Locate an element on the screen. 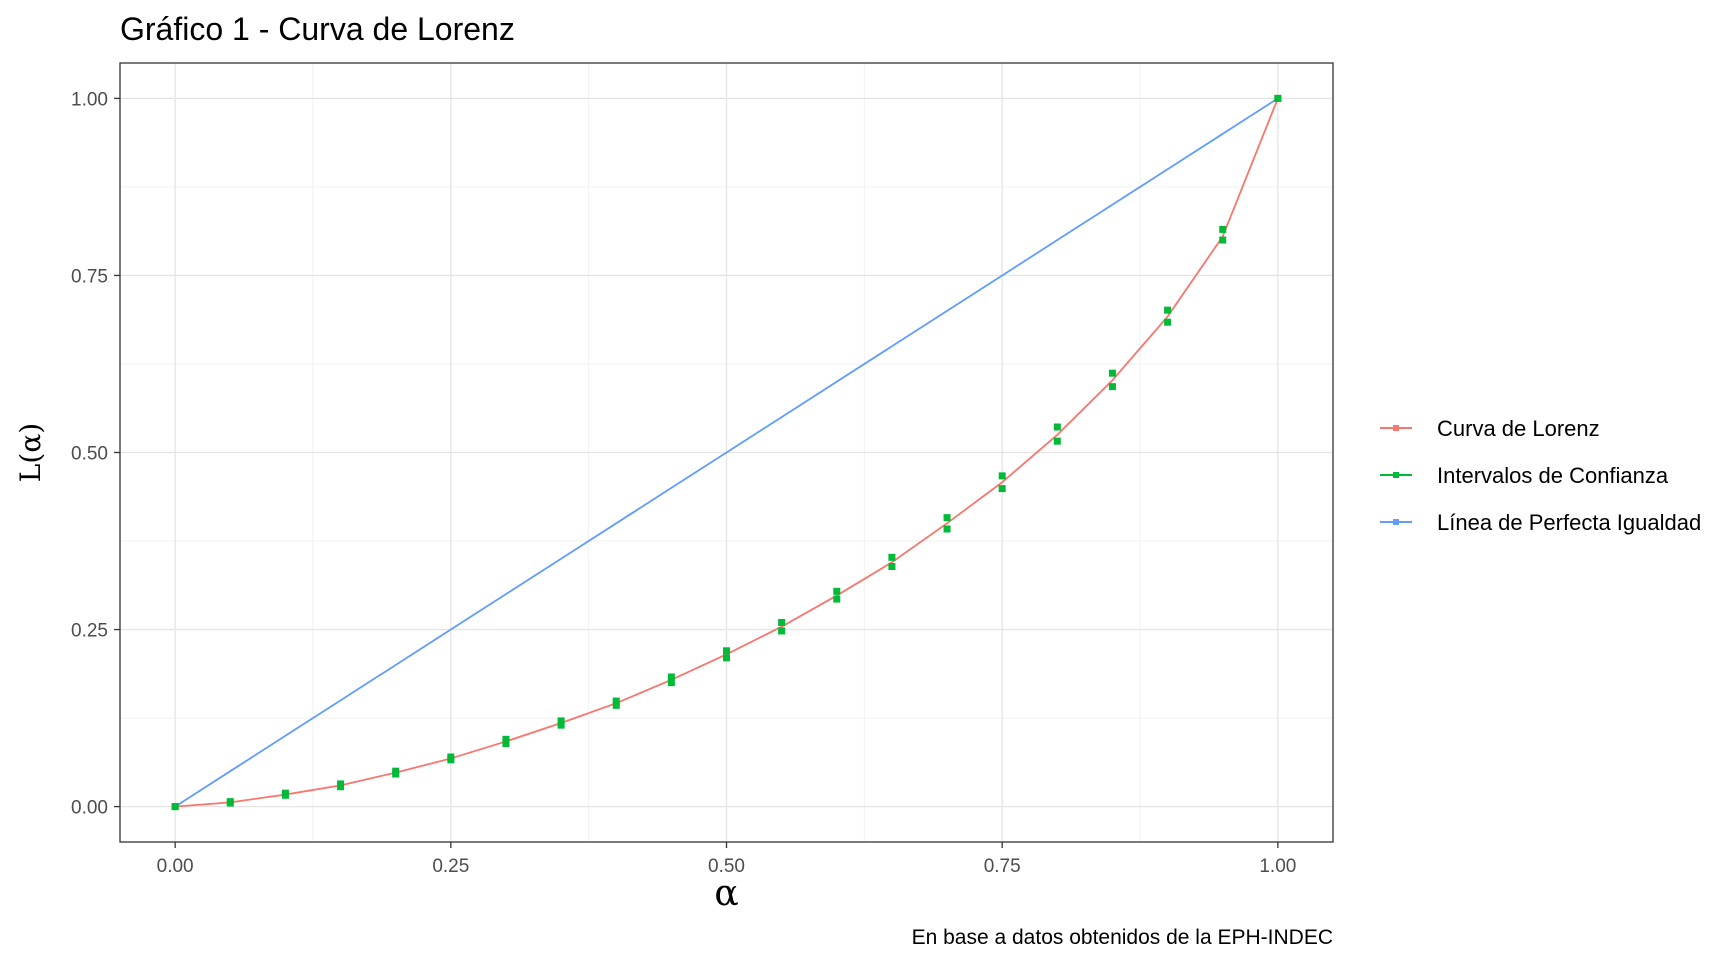 This screenshot has height=960, width=1728. x-tick-label: 0.00 is located at coordinates (175, 866).